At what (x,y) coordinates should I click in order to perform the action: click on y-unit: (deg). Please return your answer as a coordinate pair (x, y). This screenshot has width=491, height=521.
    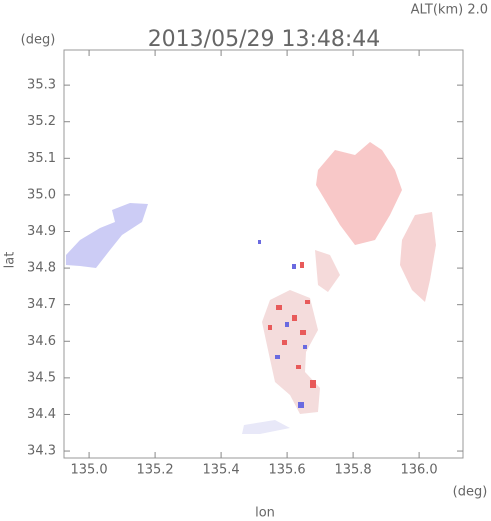
    Looking at the image, I should click on (38, 40).